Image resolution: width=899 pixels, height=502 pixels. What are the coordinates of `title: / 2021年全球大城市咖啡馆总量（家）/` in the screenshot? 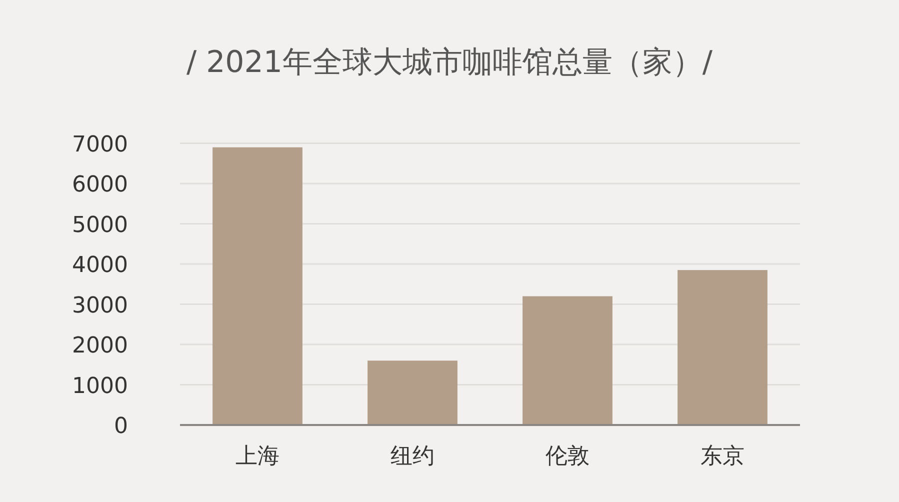 It's located at (449, 62).